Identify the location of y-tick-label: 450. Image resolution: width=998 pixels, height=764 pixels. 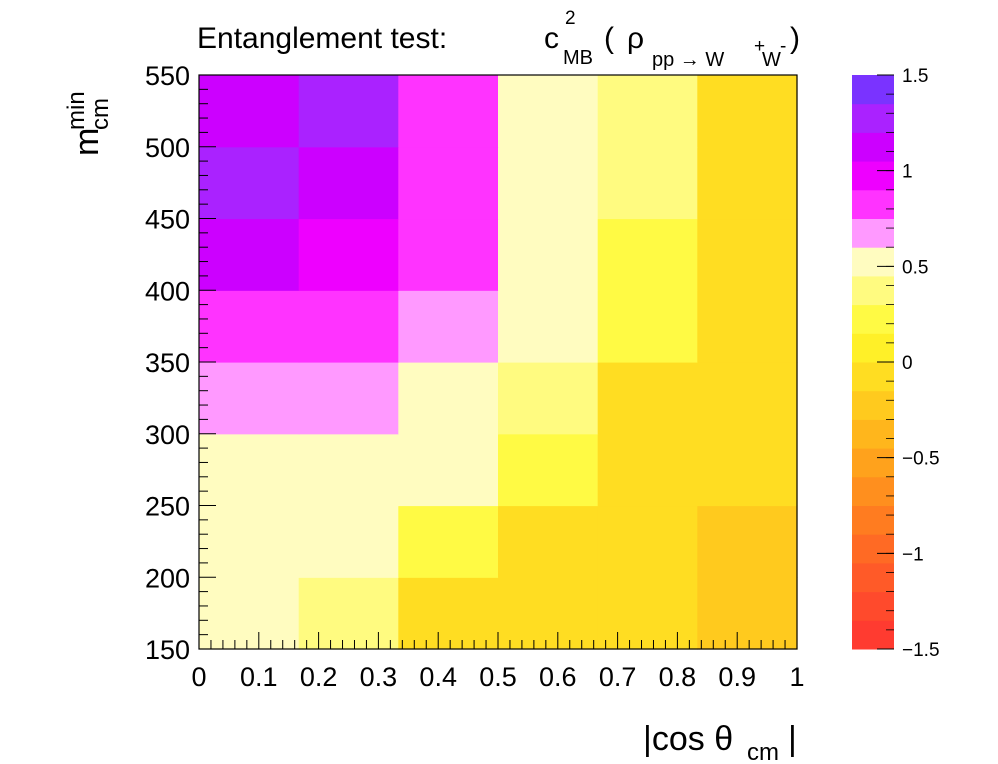
(167, 220).